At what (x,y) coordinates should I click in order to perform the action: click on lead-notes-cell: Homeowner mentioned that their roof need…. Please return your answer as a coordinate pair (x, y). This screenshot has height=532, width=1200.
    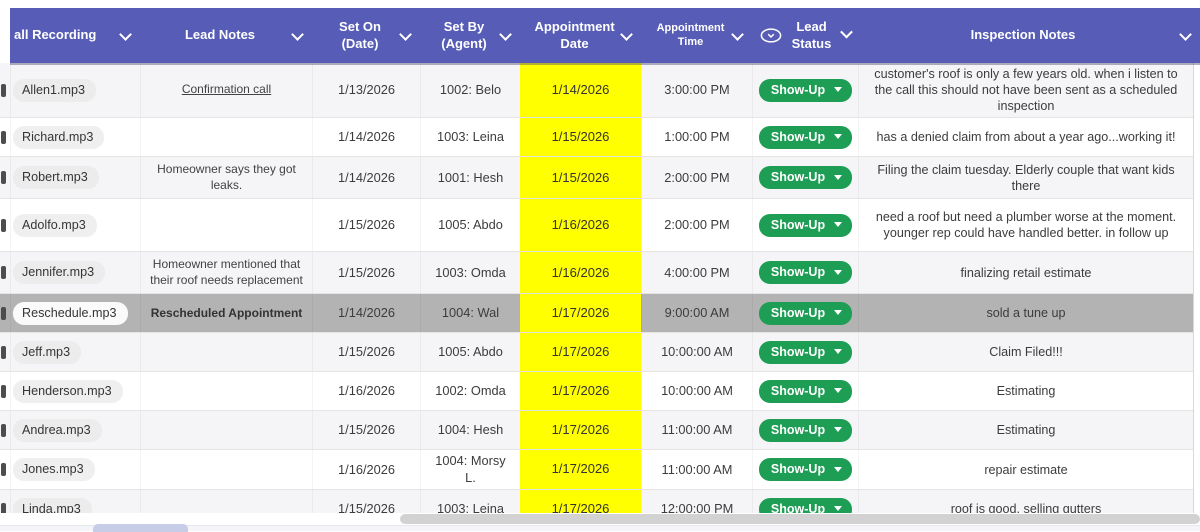
    Looking at the image, I should click on (226, 273).